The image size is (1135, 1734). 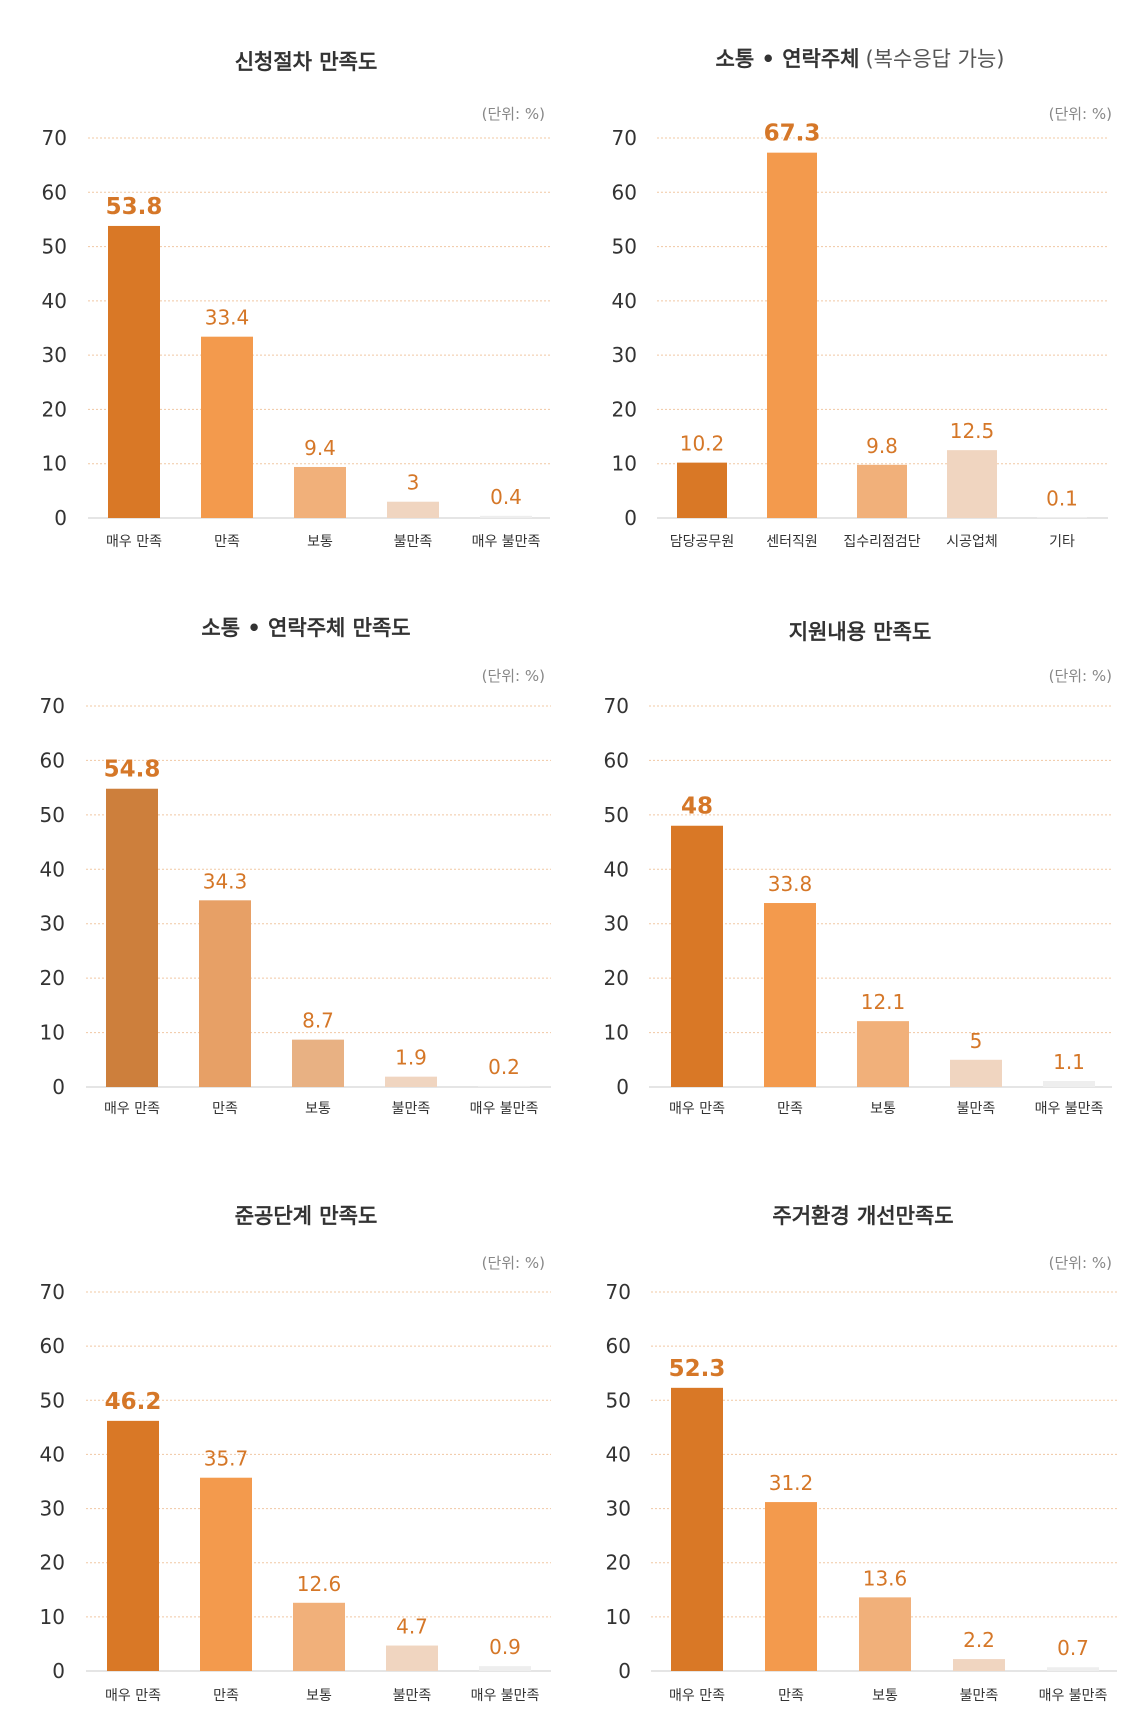 What do you see at coordinates (132, 770) in the screenshot?
I see `data-label: 54.8` at bounding box center [132, 770].